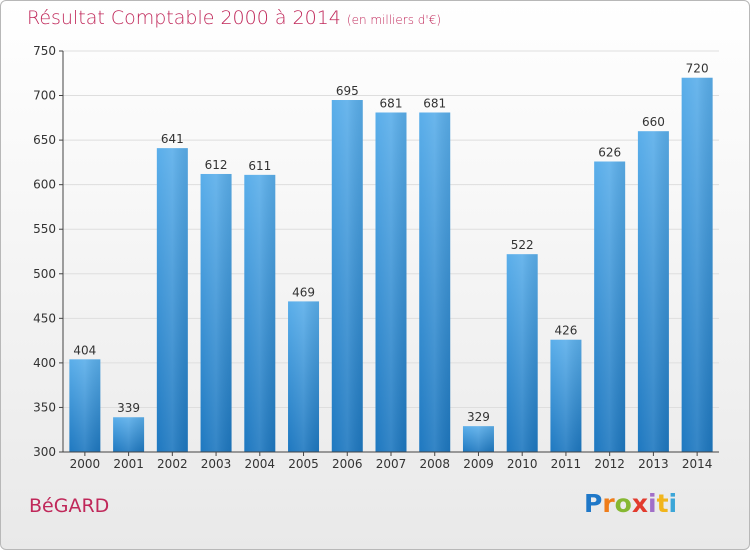 Image resolution: width=750 pixels, height=550 pixels. Describe the element at coordinates (662, 503) in the screenshot. I see `logo-letter: t` at that location.